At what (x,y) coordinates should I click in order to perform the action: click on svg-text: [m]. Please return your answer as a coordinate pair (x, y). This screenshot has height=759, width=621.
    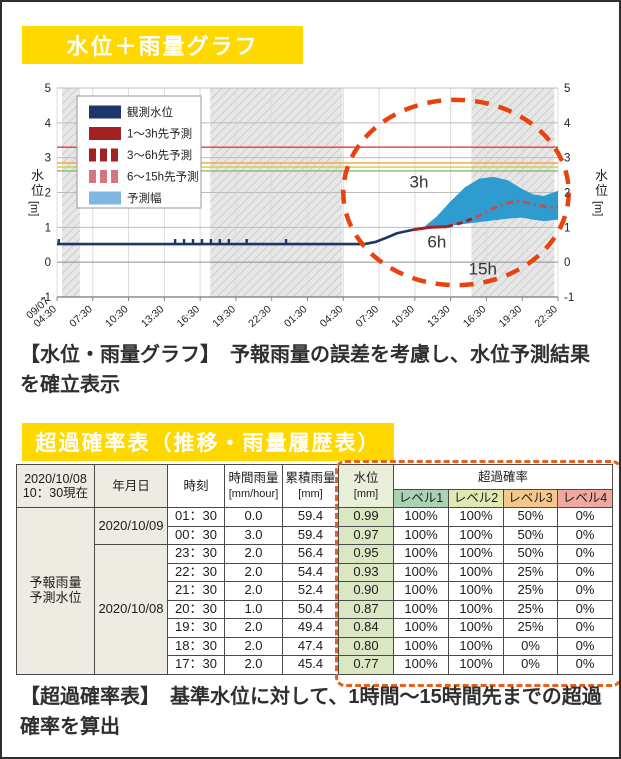
    Looking at the image, I should click on (34, 208).